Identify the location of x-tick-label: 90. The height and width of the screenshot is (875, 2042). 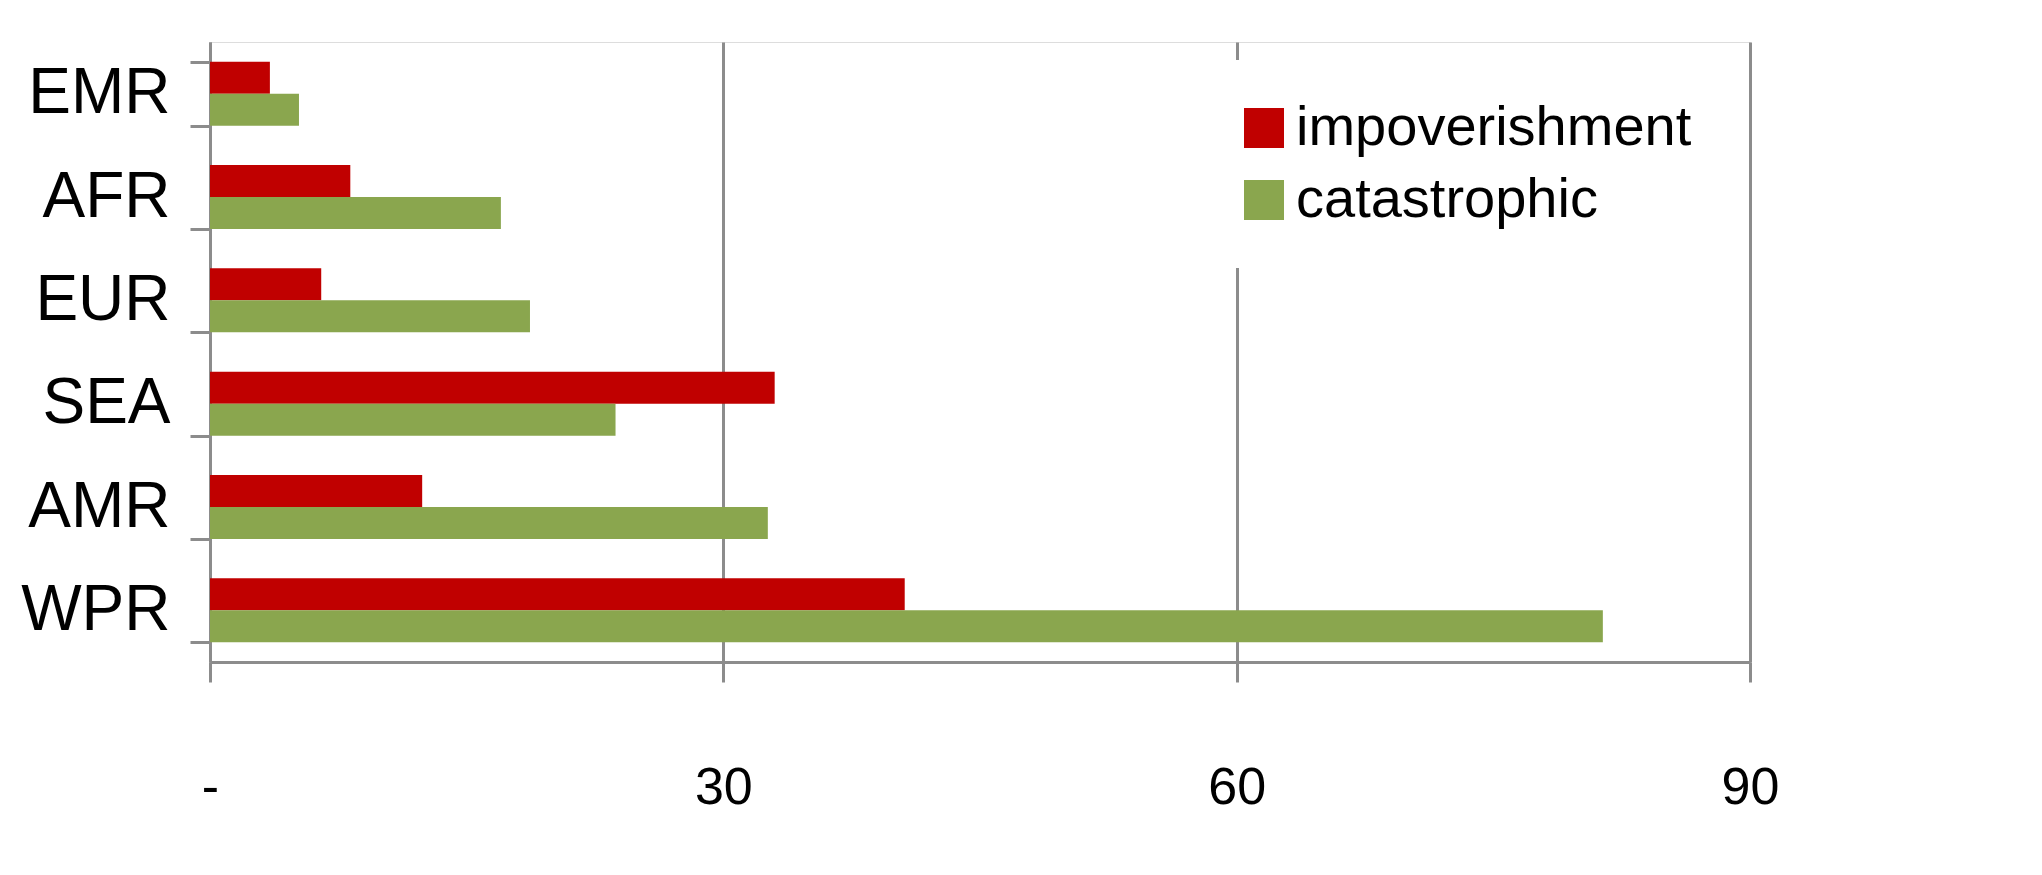
(1750, 785).